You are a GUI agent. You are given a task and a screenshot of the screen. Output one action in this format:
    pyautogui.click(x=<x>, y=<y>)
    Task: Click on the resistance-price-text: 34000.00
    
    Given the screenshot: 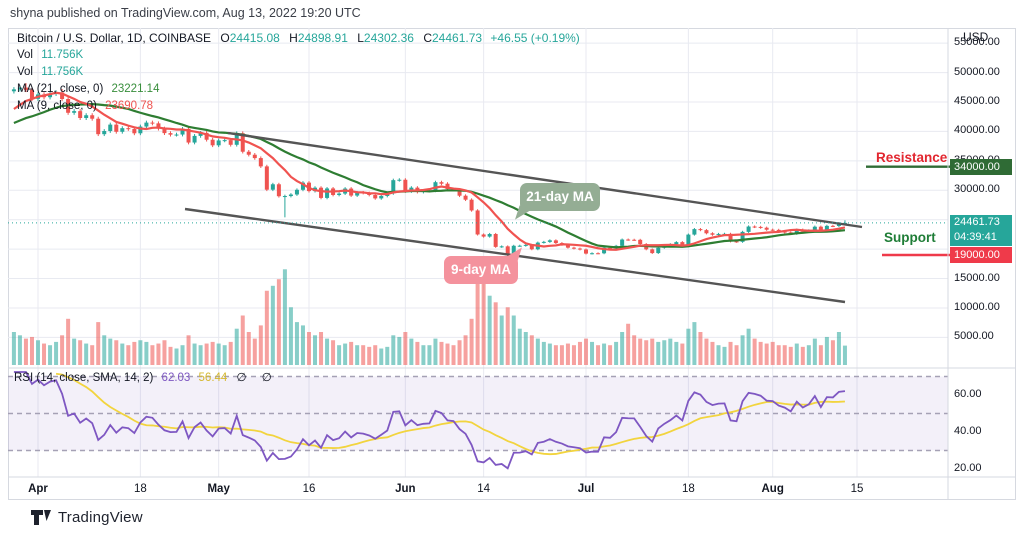 What is the action you would take?
    pyautogui.click(x=977, y=167)
    